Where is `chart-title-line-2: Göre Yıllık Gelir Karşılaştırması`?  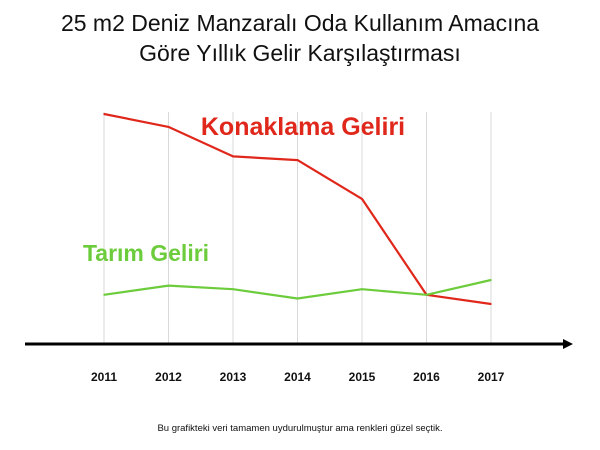 chart-title-line-2: Göre Yıllık Gelir Karşılaştırması is located at coordinates (300, 53).